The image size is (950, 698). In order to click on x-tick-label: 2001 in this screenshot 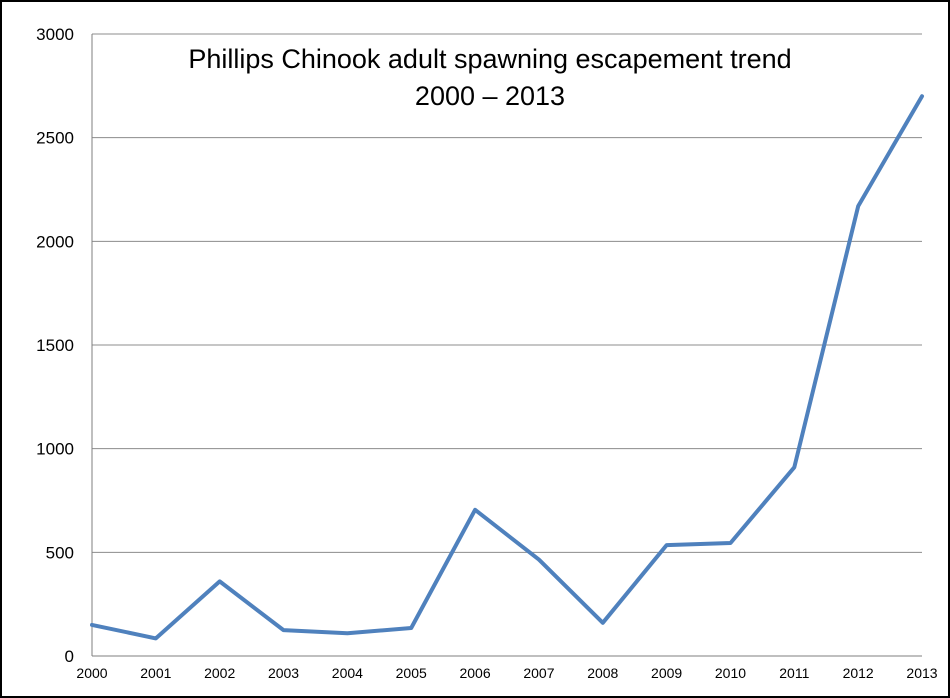, I will do `click(155, 673)`.